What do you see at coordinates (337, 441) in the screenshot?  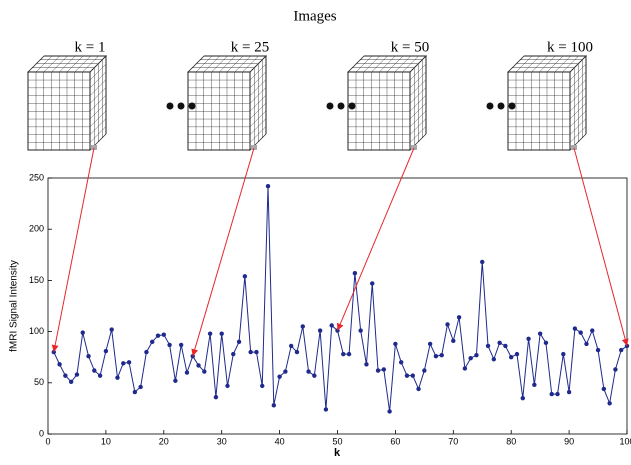 I see `x-tick-label: 50` at bounding box center [337, 441].